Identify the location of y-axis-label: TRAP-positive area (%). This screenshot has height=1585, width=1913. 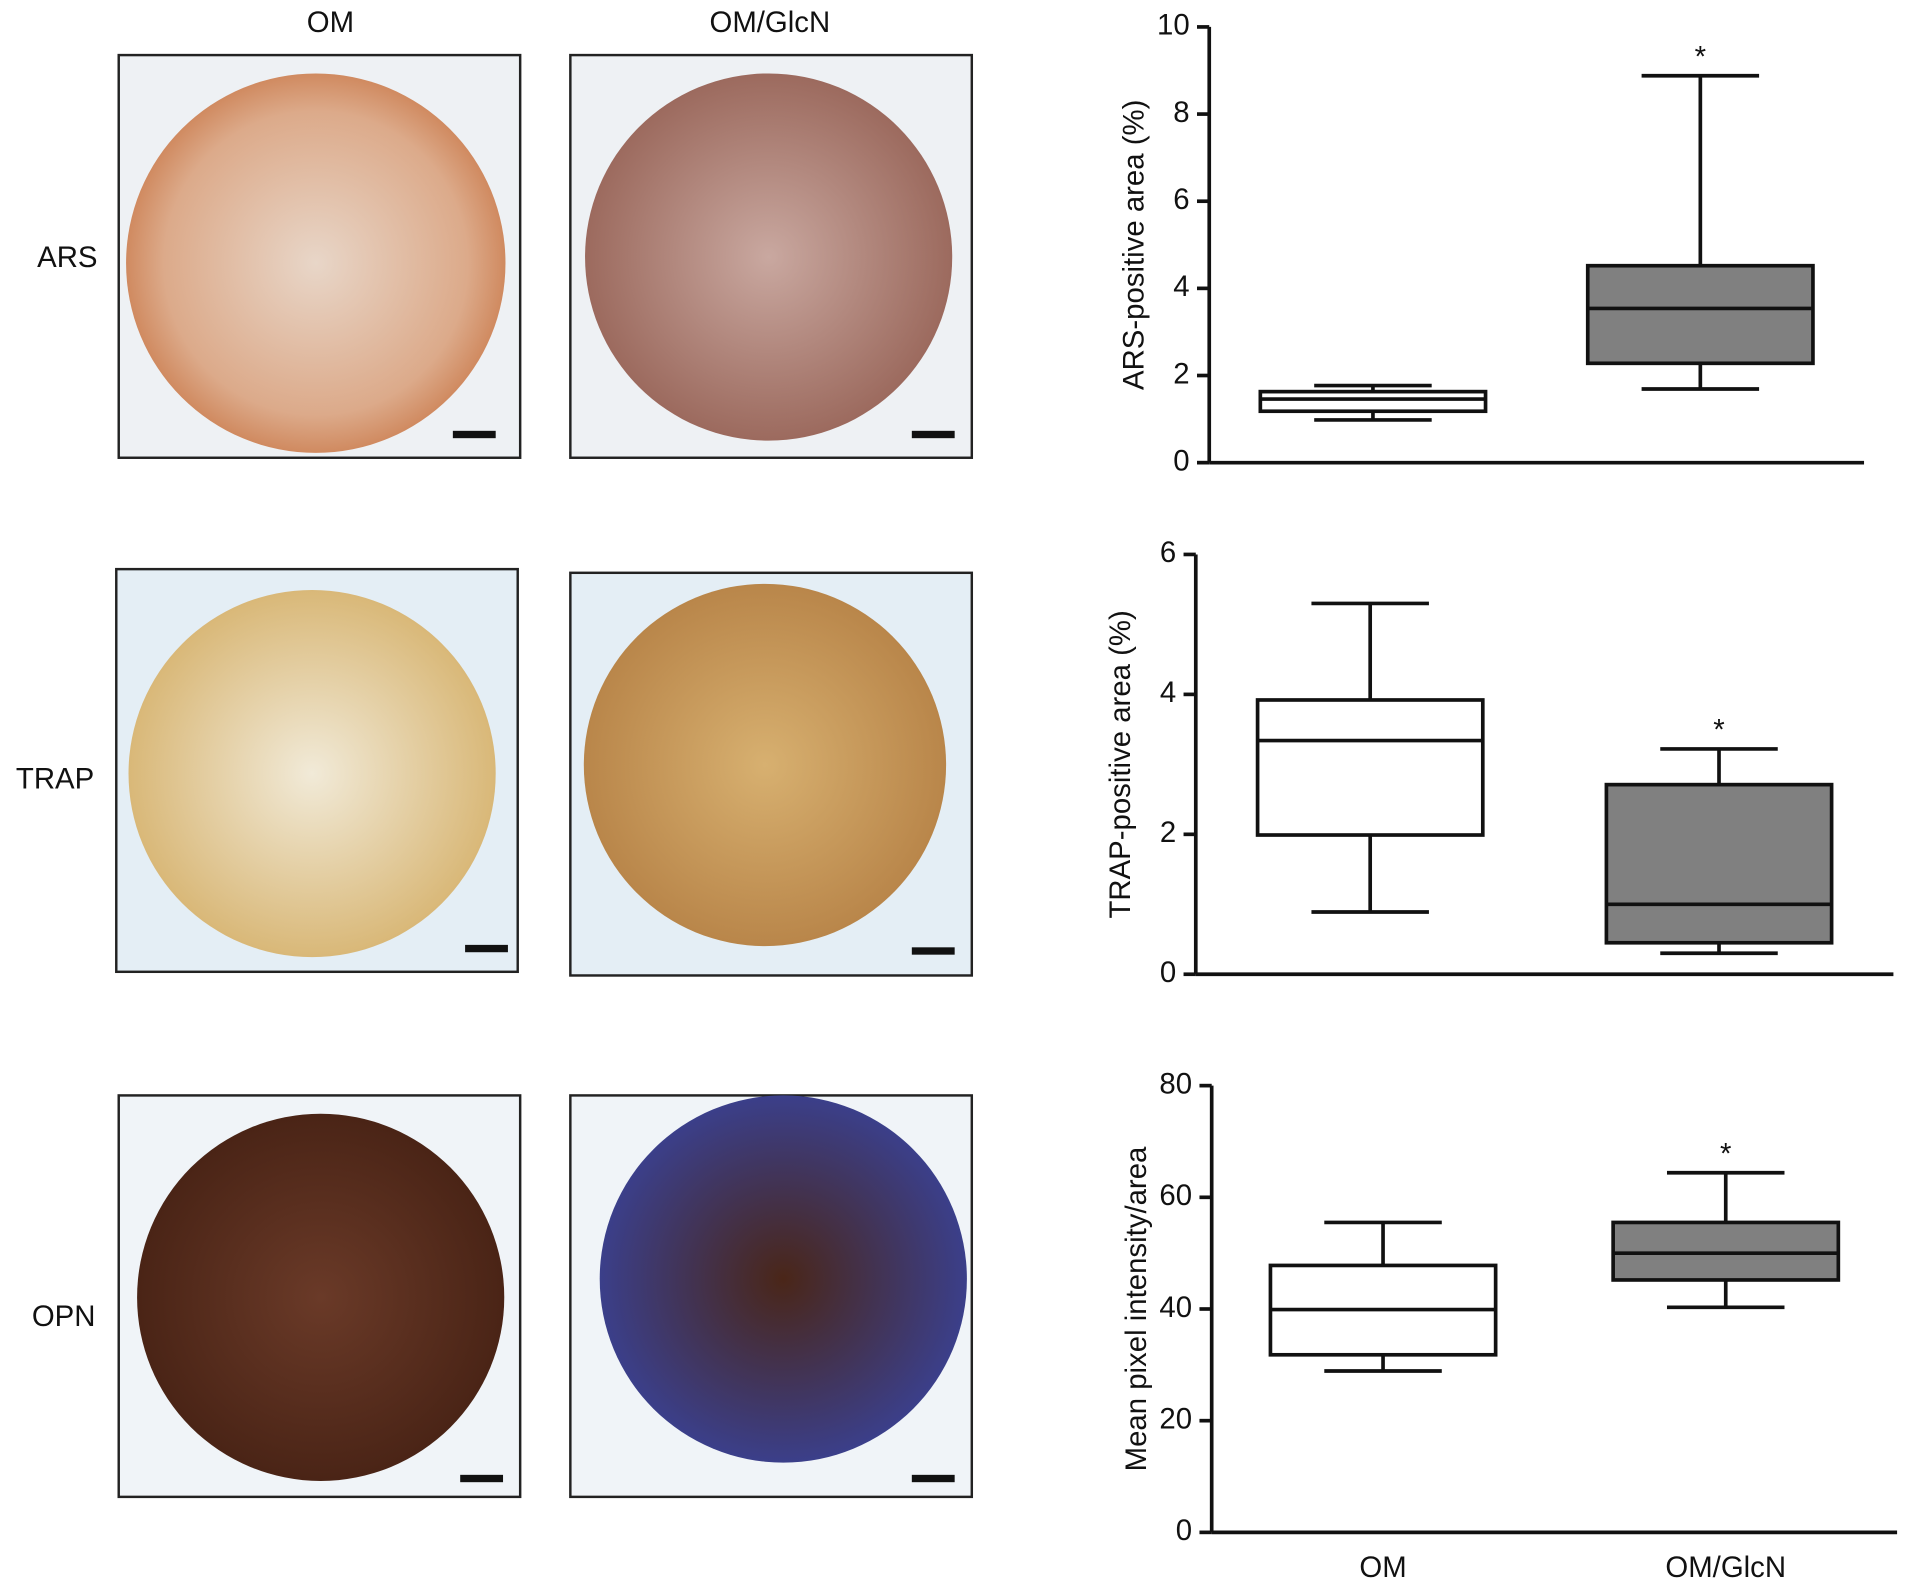
(1120, 764).